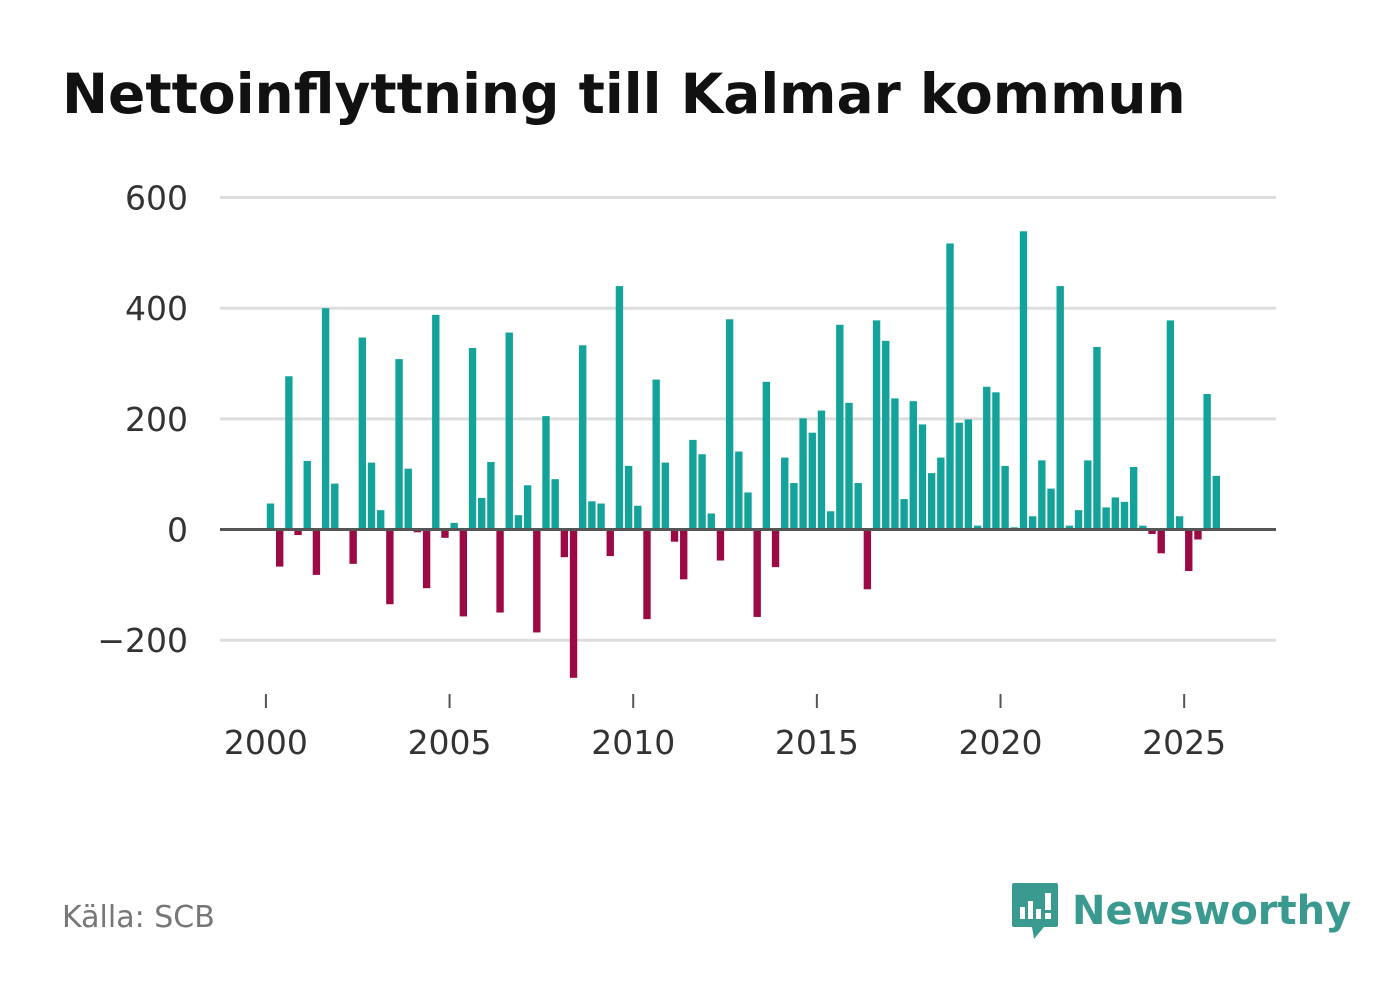  I want to click on y-axis-ticks: 600 400 200 0 −200, so click(142, 420).